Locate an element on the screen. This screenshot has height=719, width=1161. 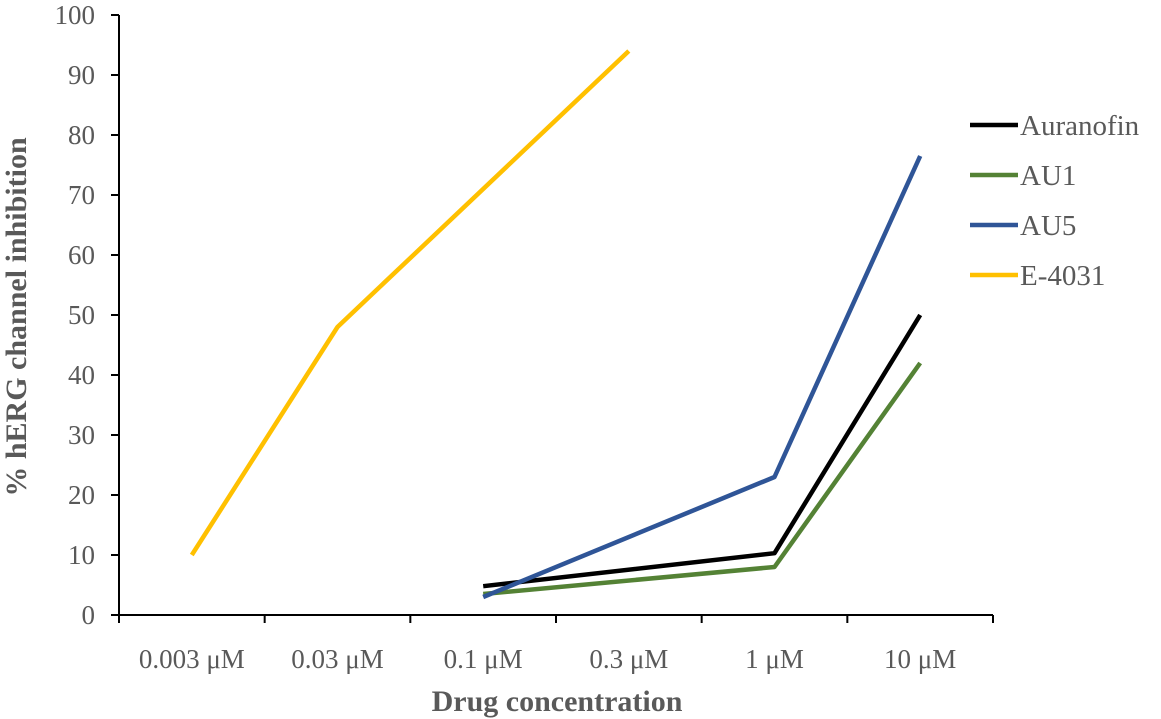
x-axis-title: Drug concentration is located at coordinates (557, 701).